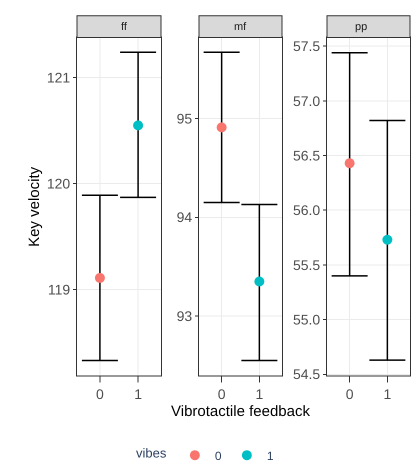 This screenshot has height=475, width=413. I want to click on legend-label: 1, so click(270, 455).